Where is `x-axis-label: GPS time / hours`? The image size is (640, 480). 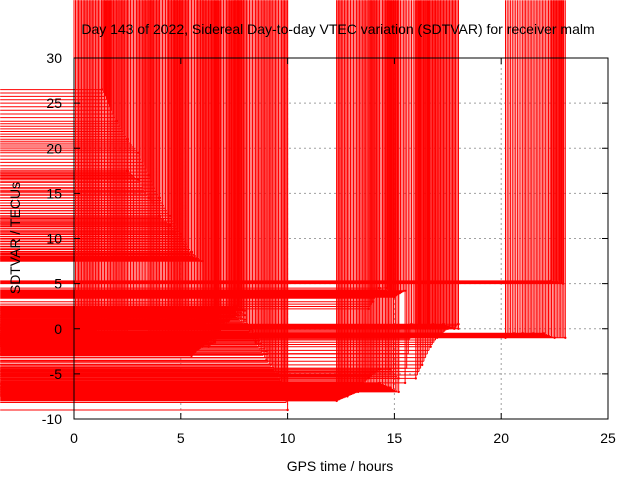 x-axis-label: GPS time / hours is located at coordinates (340, 466).